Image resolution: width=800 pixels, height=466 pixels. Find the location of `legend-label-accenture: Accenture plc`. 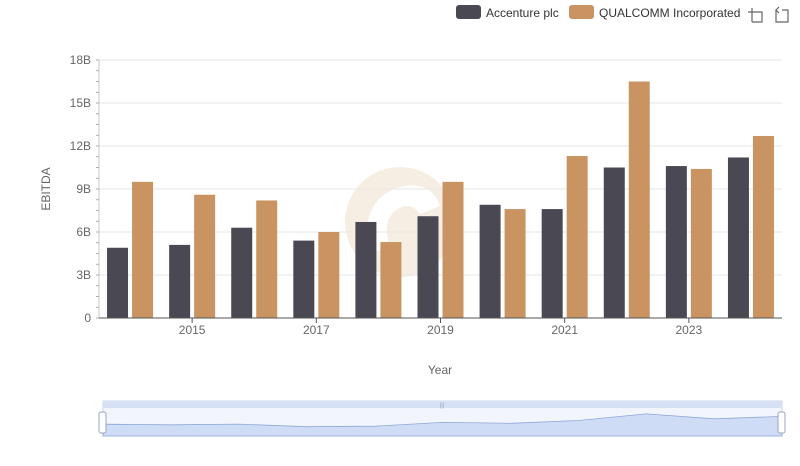

legend-label-accenture: Accenture plc is located at coordinates (522, 13).